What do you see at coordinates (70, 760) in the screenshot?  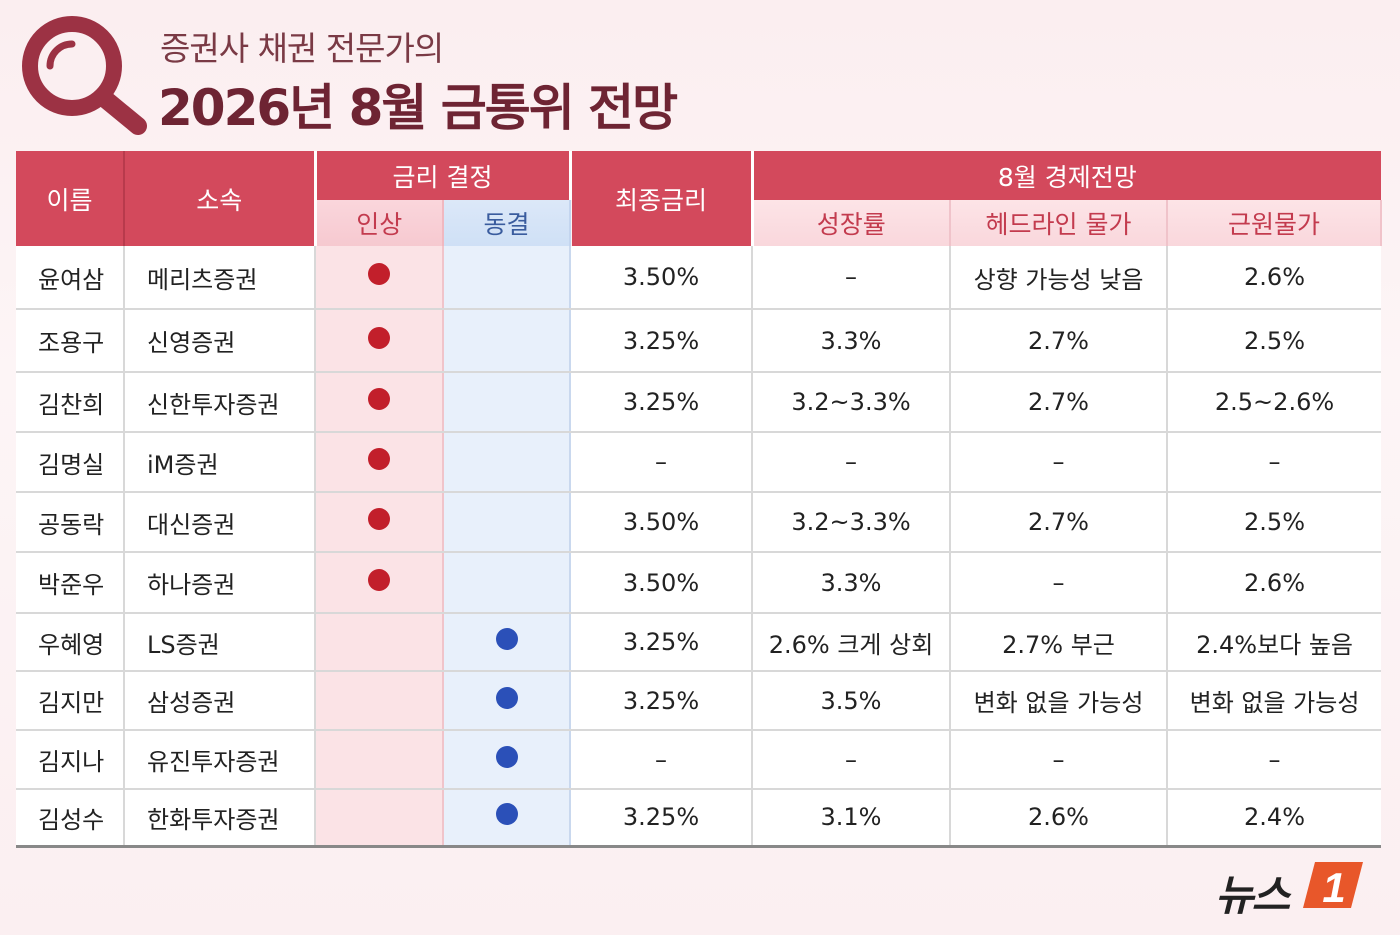 I see `cell-name: 김지나` at bounding box center [70, 760].